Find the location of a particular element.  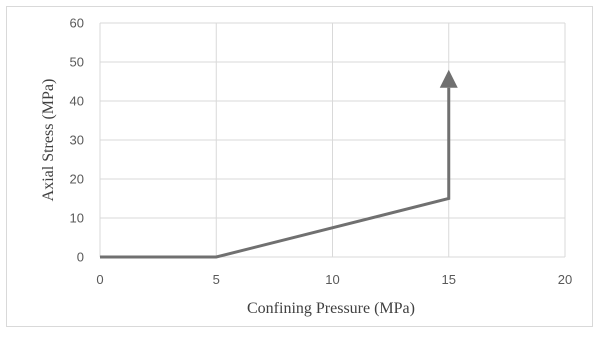

y-tick-label-1: 10 is located at coordinates (77, 218).